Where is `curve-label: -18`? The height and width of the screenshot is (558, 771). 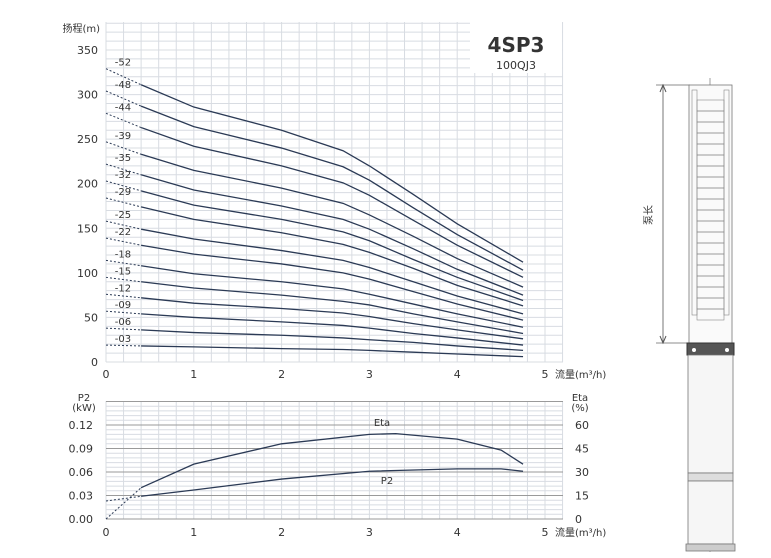
curve-label: -18 is located at coordinates (123, 254).